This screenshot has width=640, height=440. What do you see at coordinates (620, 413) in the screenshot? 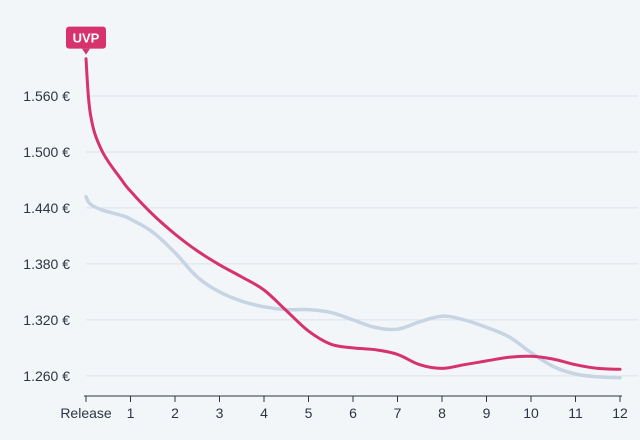
I see `x-tick-label: 12` at bounding box center [620, 413].